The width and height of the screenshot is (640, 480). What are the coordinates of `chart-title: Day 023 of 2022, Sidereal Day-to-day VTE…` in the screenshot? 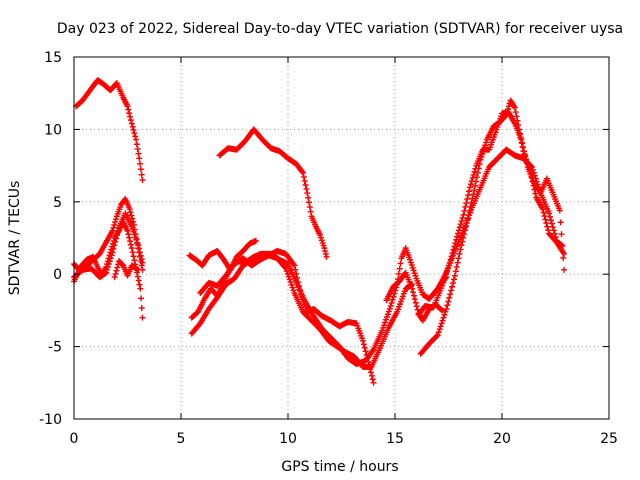 It's located at (340, 29).